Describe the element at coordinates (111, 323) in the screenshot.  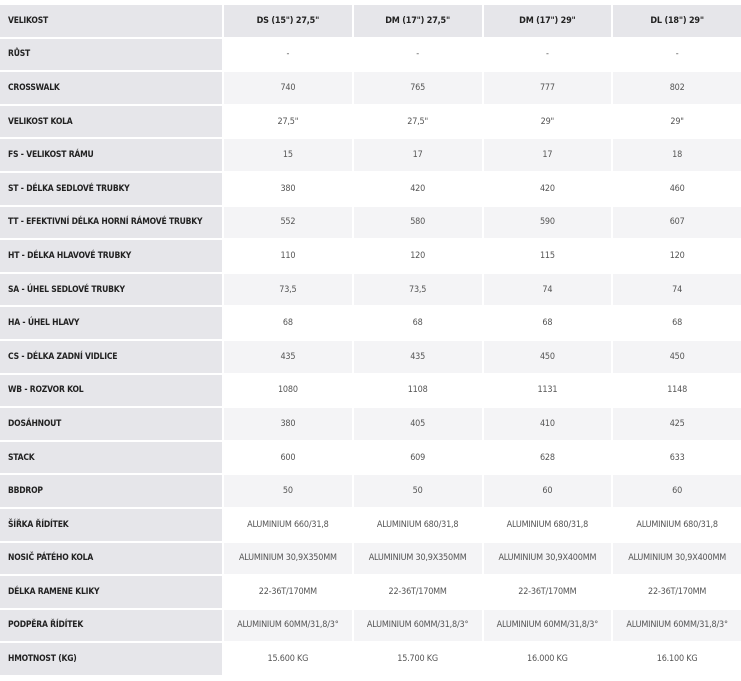
I see `row-label: HA - ÚHEL HLAVY` at that location.